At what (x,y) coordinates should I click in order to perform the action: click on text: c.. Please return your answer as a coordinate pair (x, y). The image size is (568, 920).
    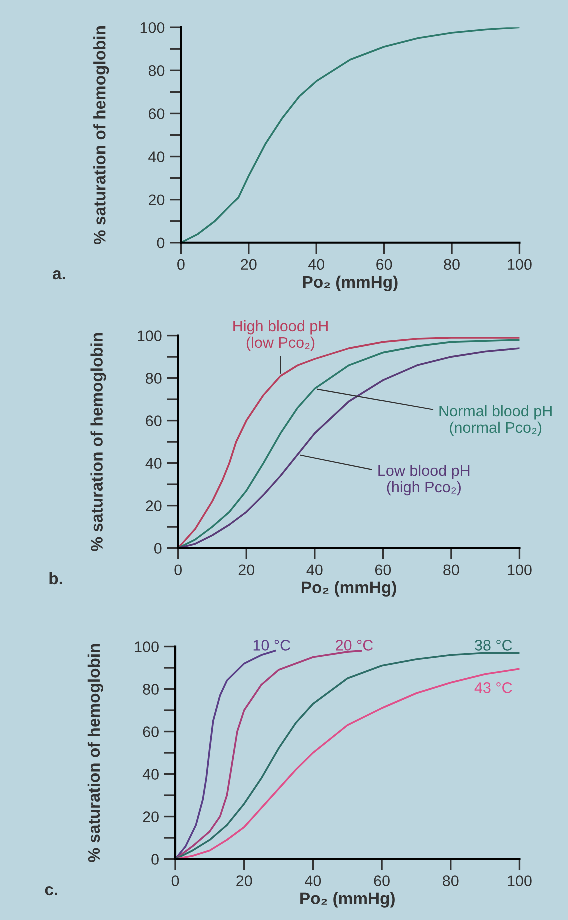
    Looking at the image, I should click on (51, 891).